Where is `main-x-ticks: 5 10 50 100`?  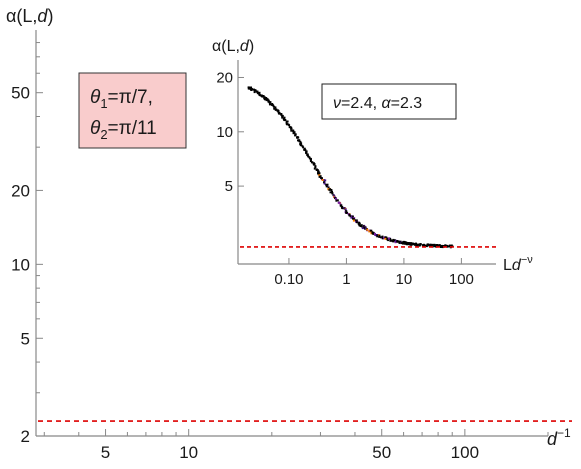
main-x-ticks: 5 10 50 100 is located at coordinates (296, 445).